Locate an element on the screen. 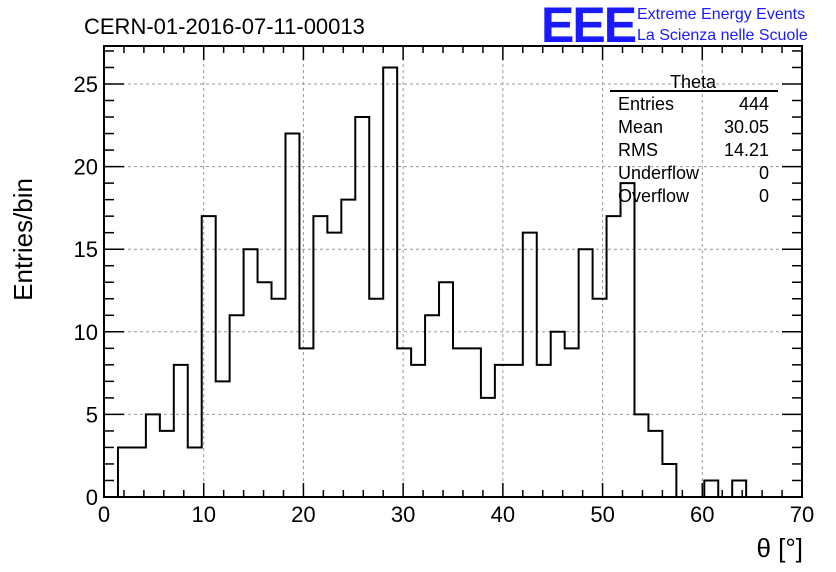 The width and height of the screenshot is (836, 572). x-tick-label: 40 is located at coordinates (503, 514).